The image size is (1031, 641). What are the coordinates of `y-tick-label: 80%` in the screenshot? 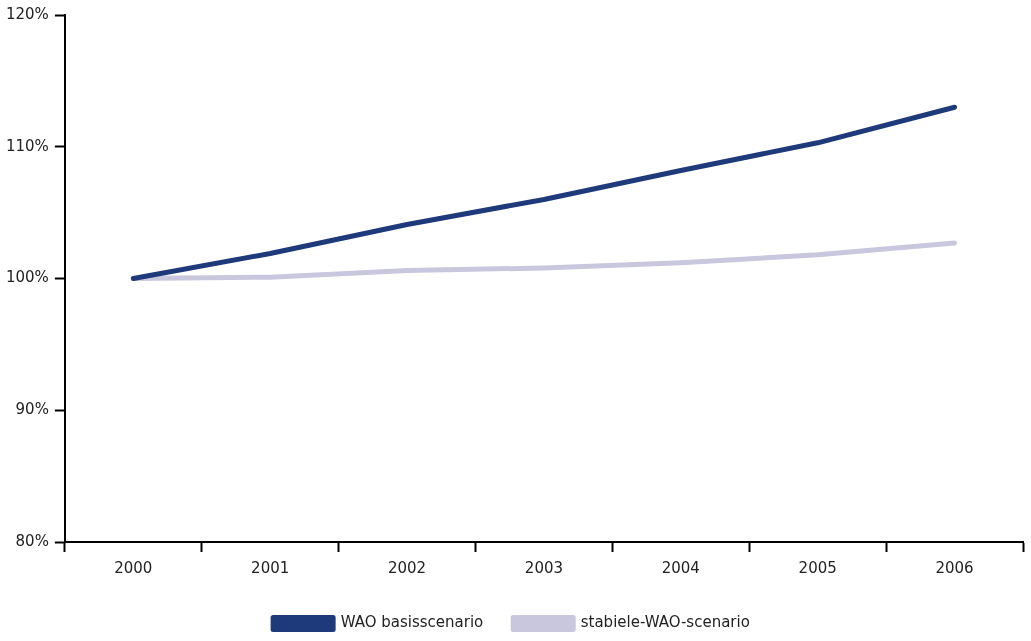 It's located at (32, 540).